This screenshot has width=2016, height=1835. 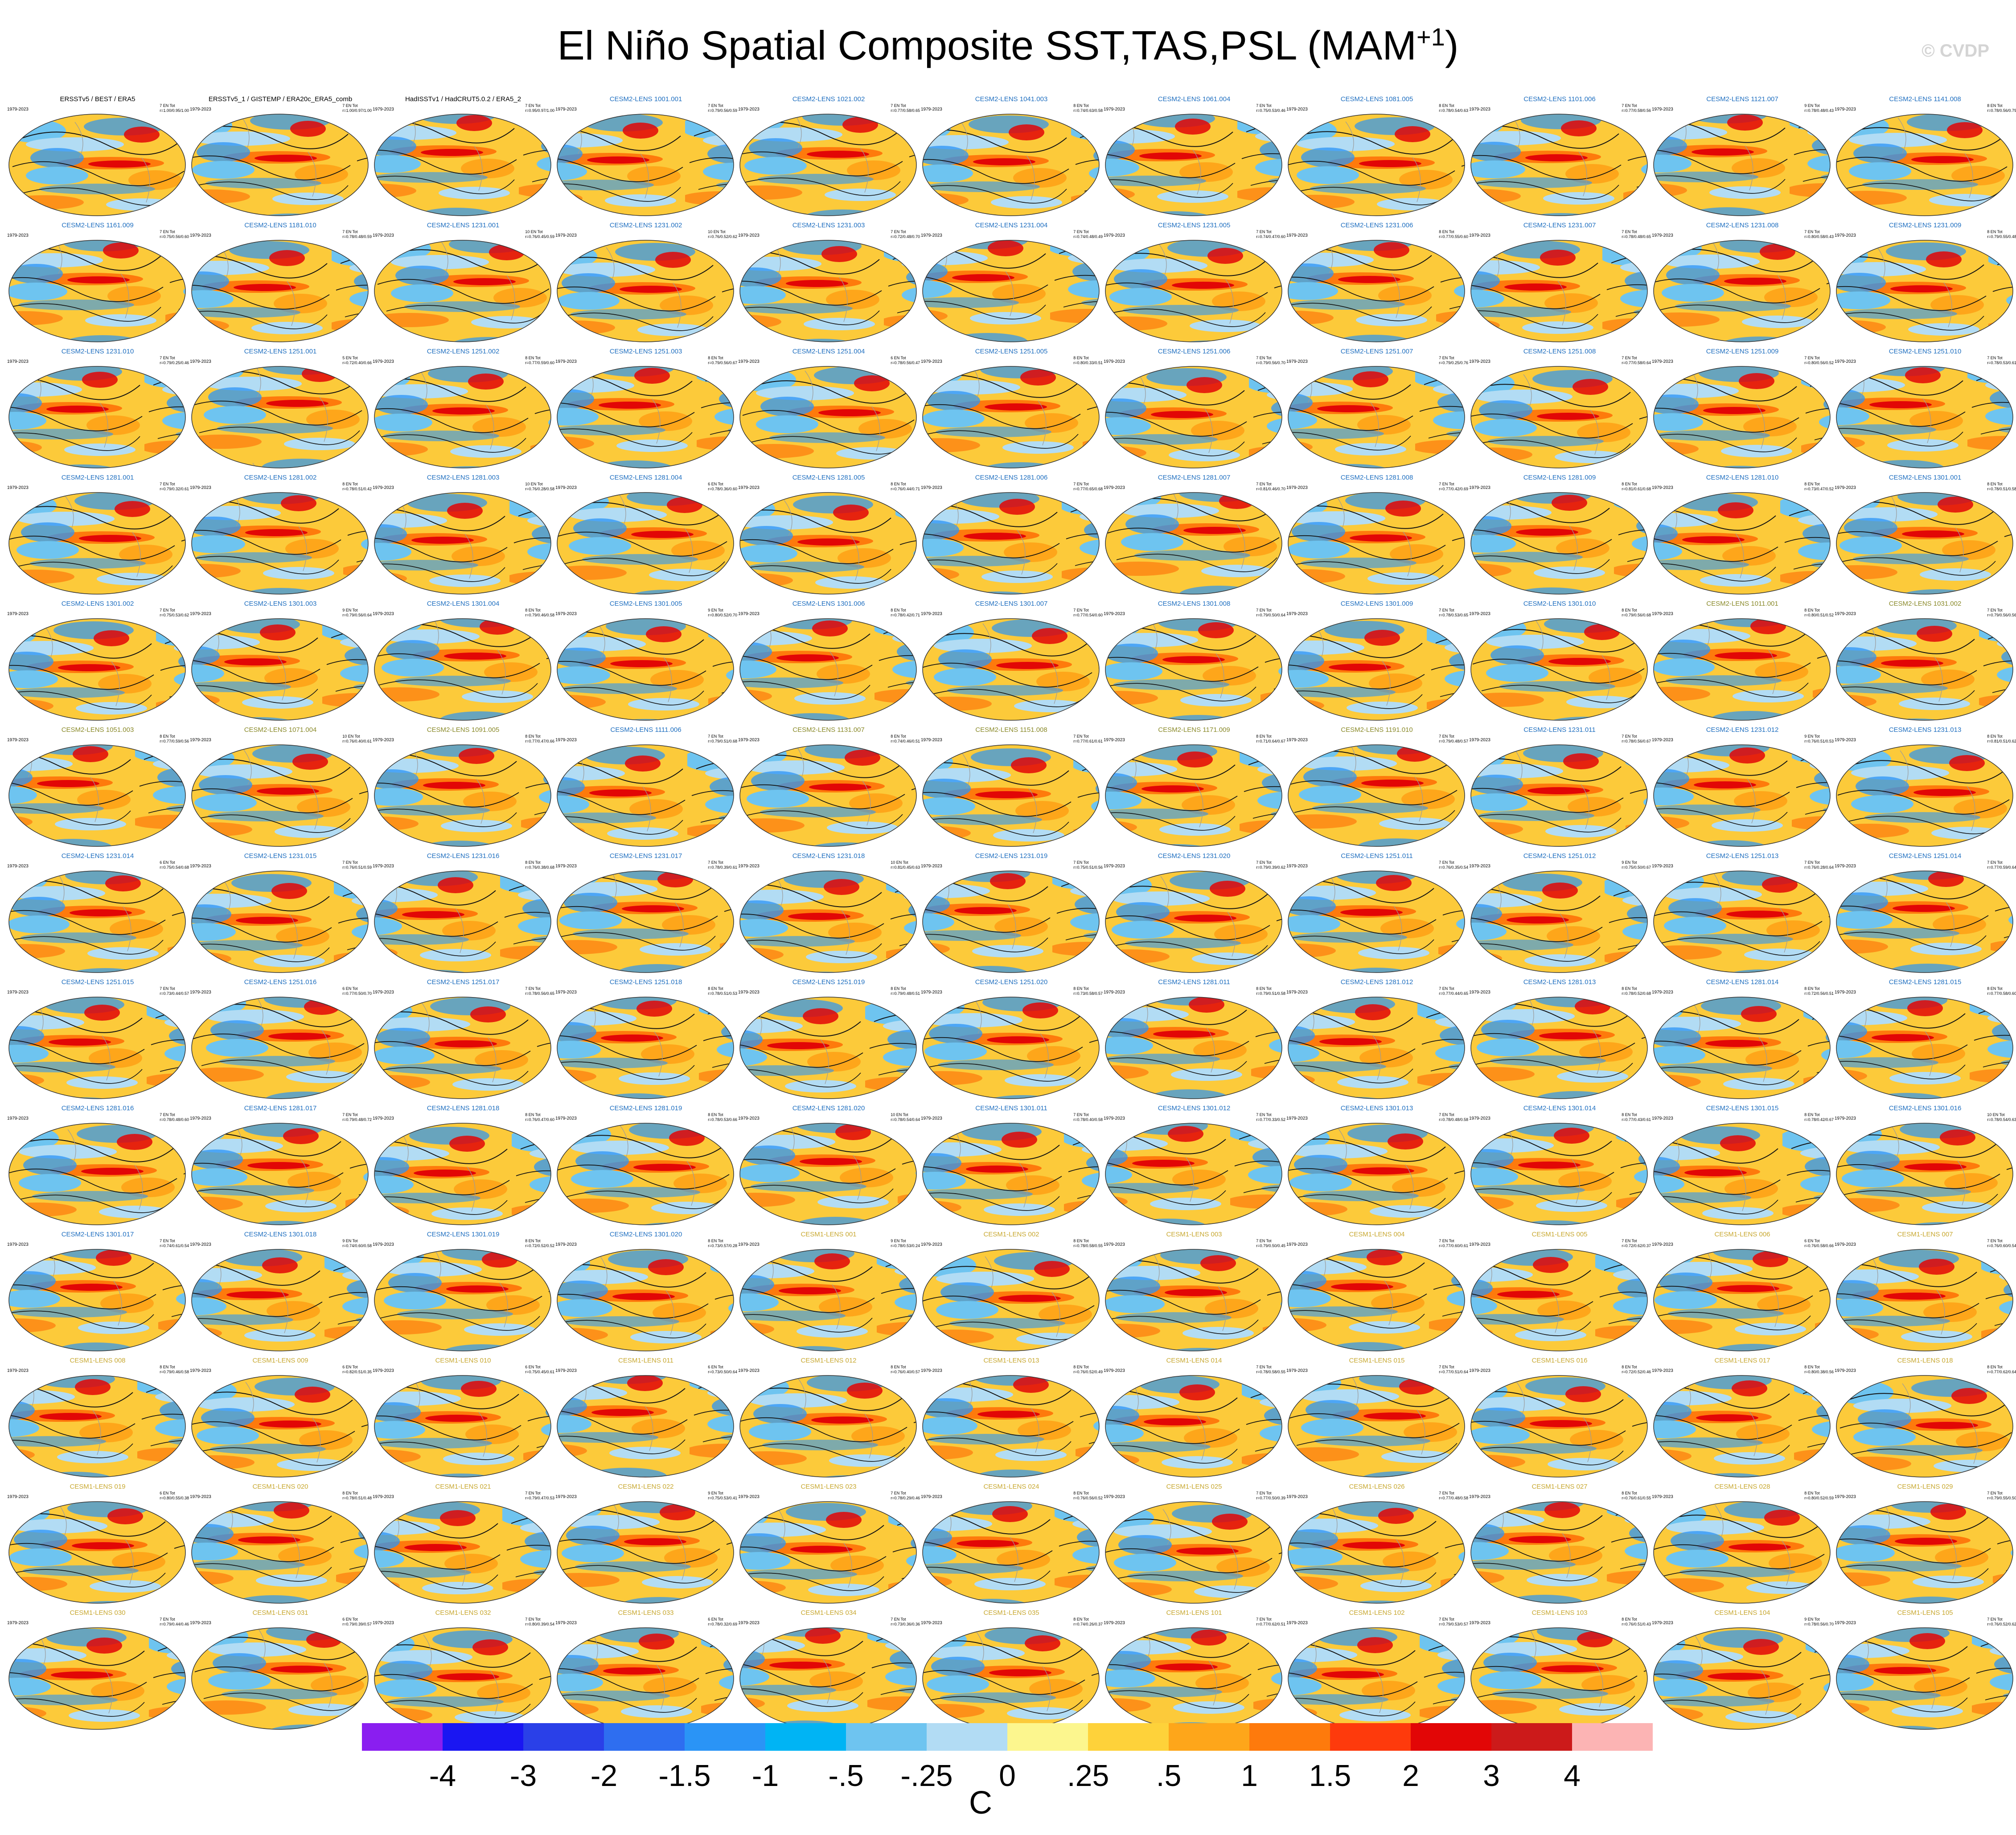 What do you see at coordinates (174, 612) in the screenshot?
I see `panel-stats: 7 EN Tot r=0.75/0.53/0.62` at bounding box center [174, 612].